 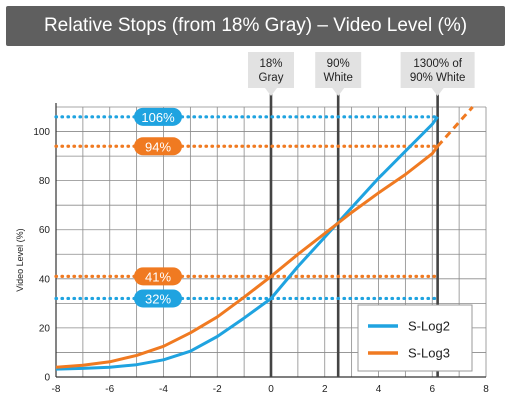 I want to click on x-tick-label: 2, so click(x=325, y=389).